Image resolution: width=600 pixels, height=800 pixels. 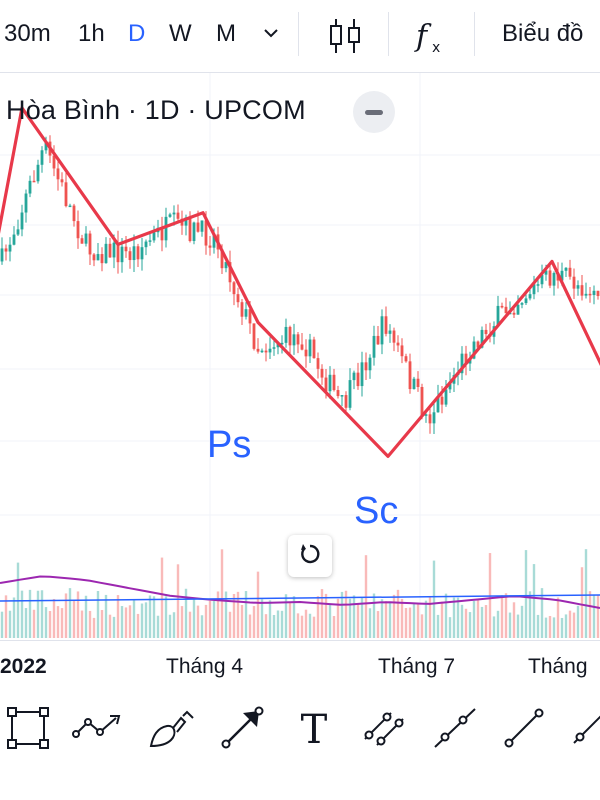 I want to click on top-toolbar: 30m 1h D W M f x Biểu đồ, so click(x=300, y=36).